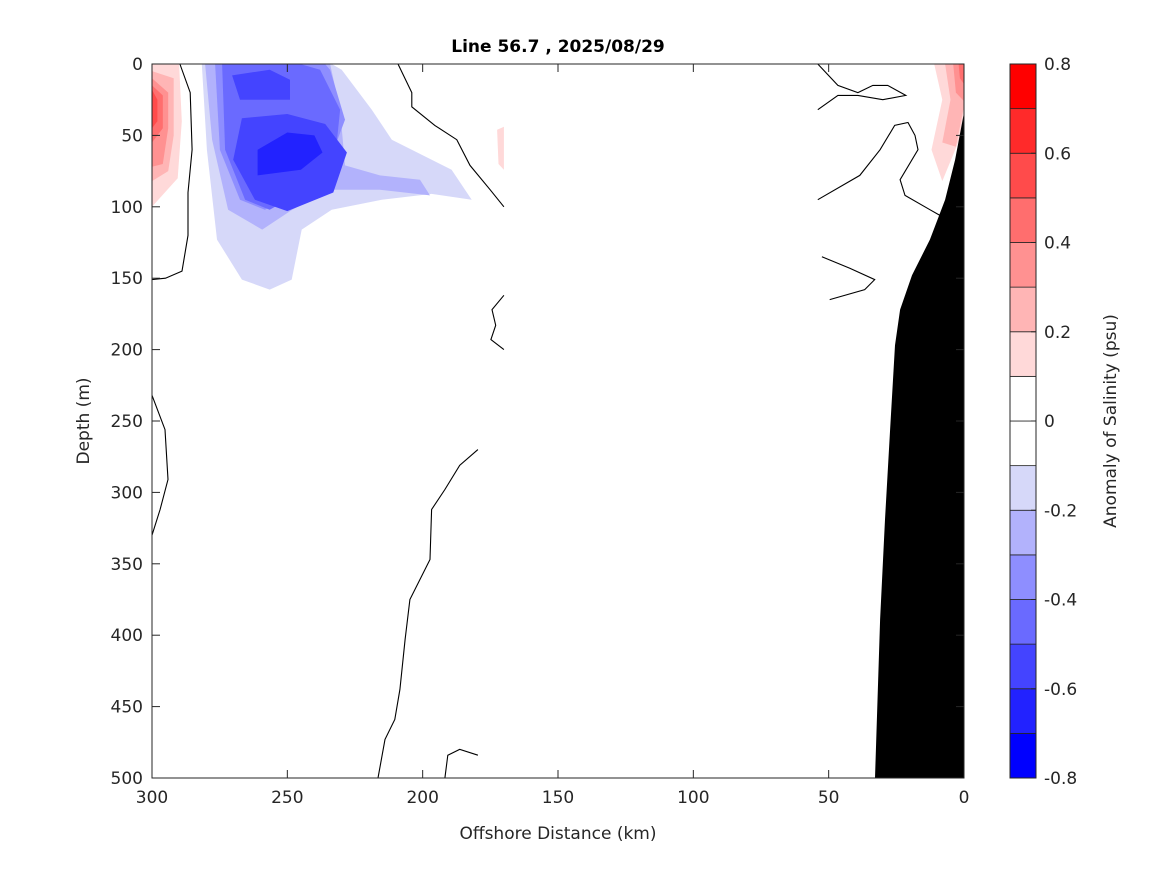 This screenshot has height=879, width=1167. I want to click on contour-fill-neg6, so click(261, 84).